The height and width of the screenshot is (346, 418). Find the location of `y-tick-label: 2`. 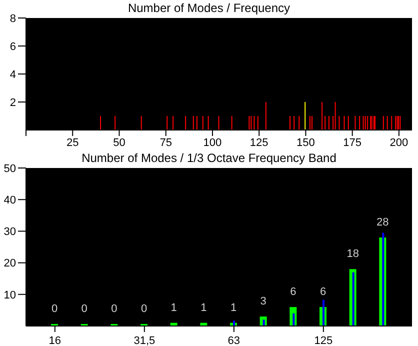

y-tick-label: 2 is located at coordinates (13, 102).